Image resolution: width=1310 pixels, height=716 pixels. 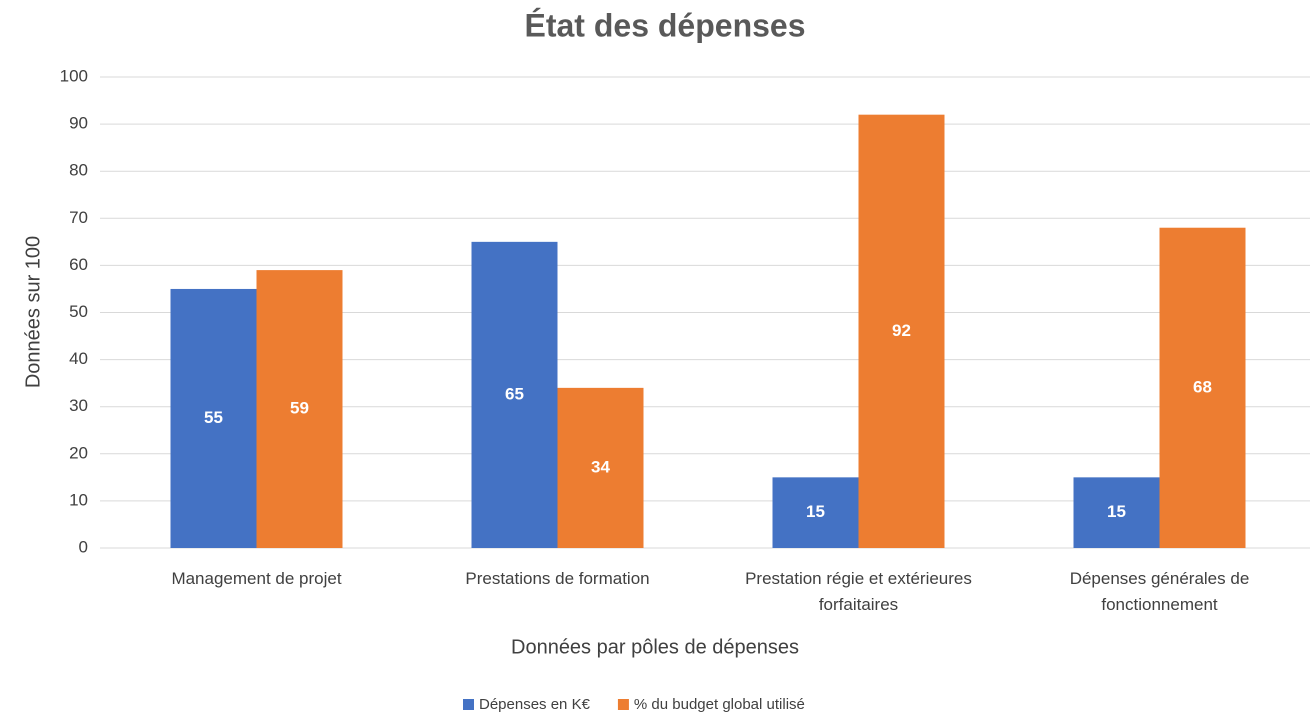 I want to click on x-tick-label: Prestations de formation, so click(x=557, y=578).